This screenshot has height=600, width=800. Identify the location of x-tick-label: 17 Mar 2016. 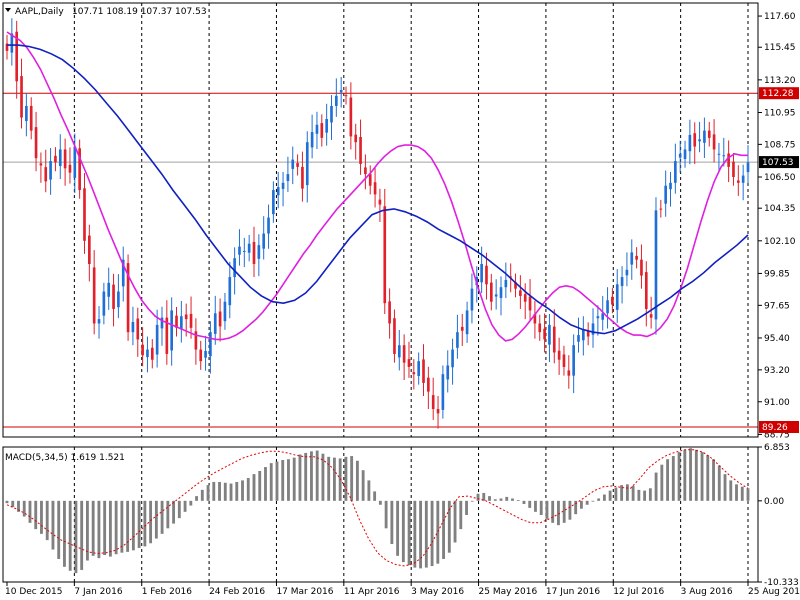
(304, 592).